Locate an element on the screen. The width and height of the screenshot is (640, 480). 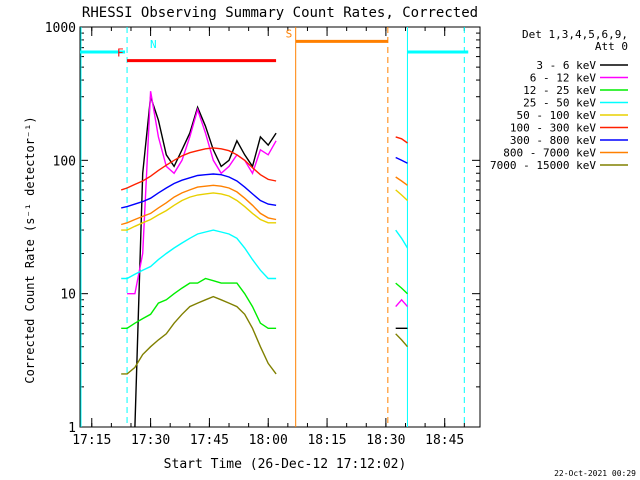
legend-label: 800 - 7000 keV is located at coordinates (549, 153).